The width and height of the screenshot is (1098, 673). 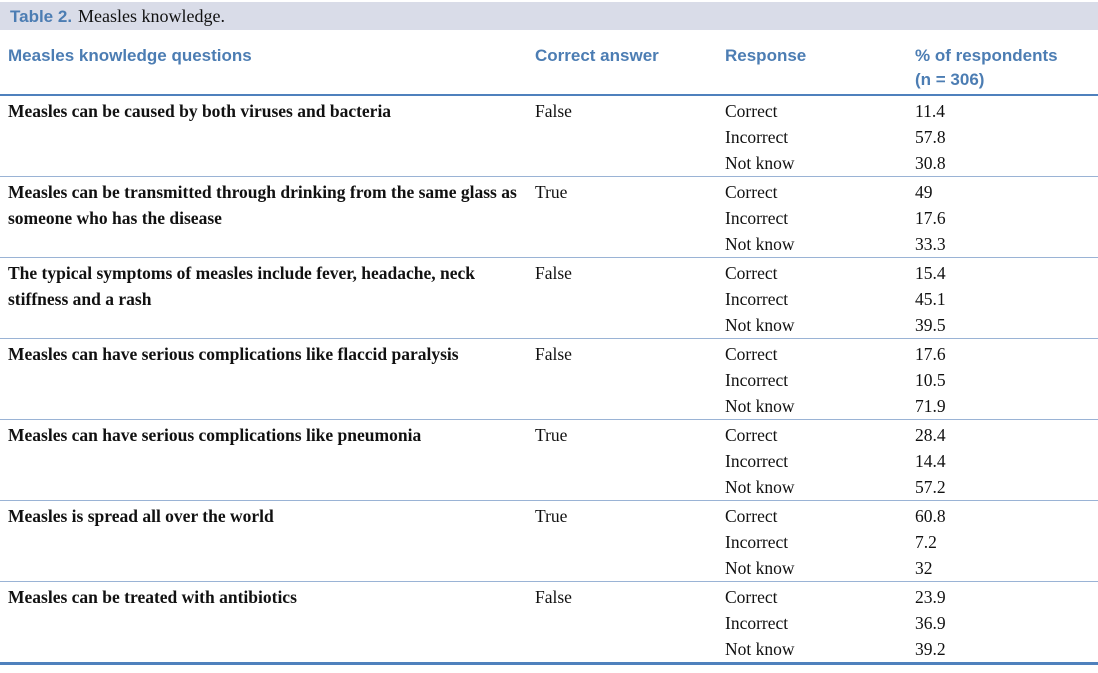 What do you see at coordinates (930, 163) in the screenshot?
I see `percent-value: 30.8` at bounding box center [930, 163].